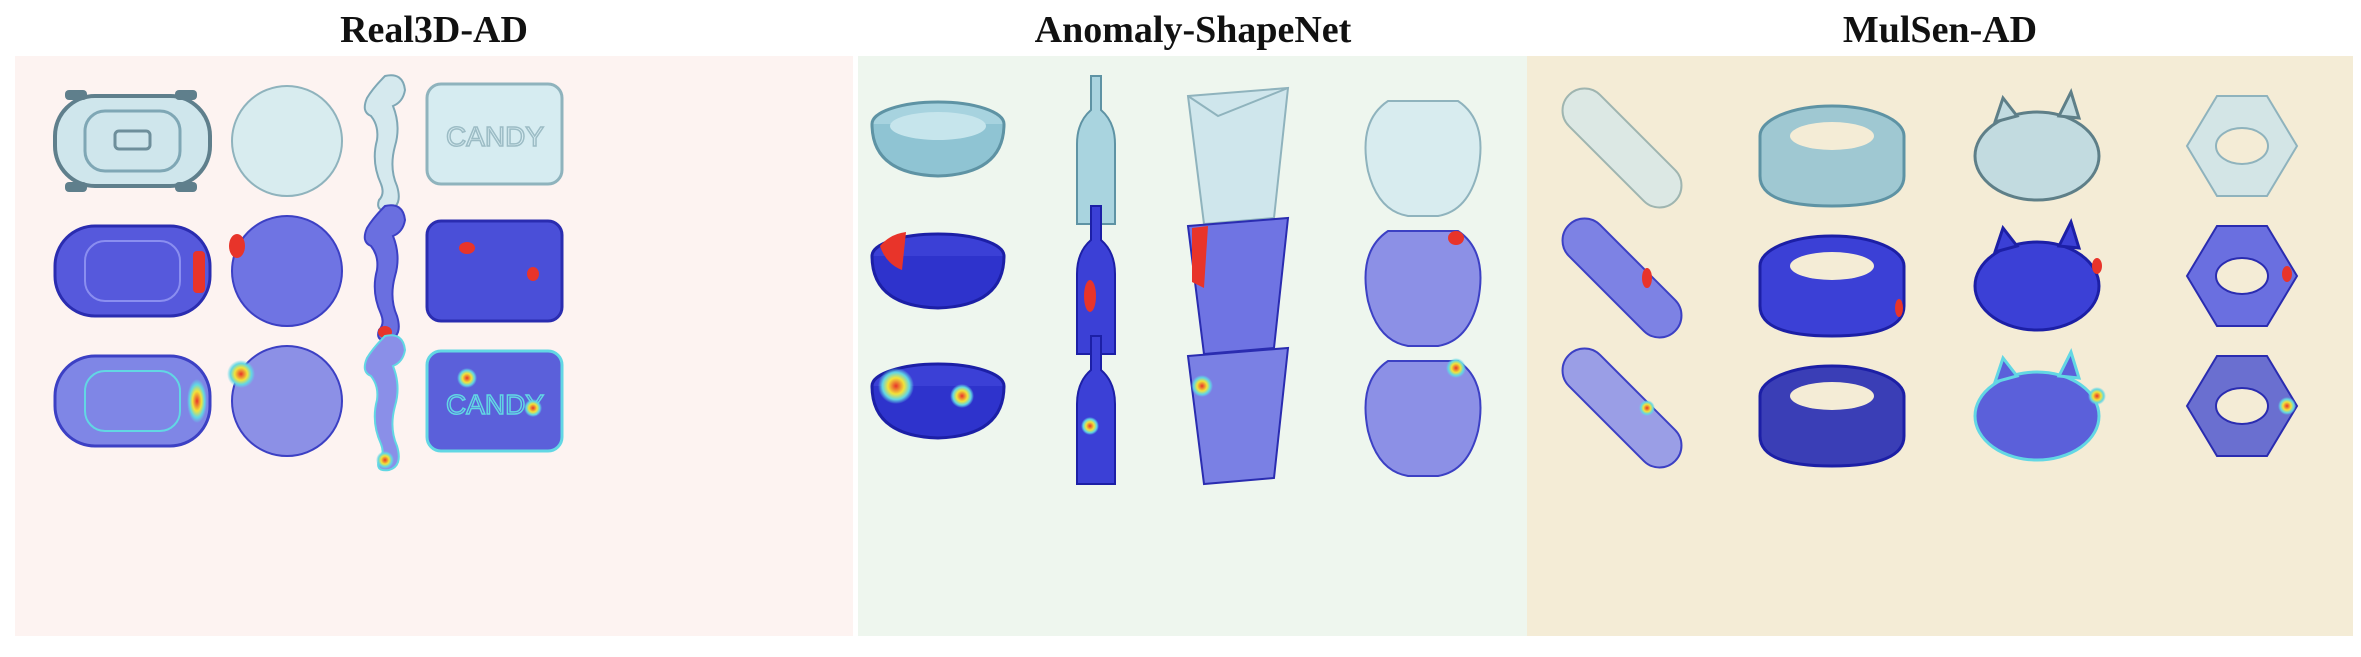  I want to click on plate-heatmap, so click(285, 401).